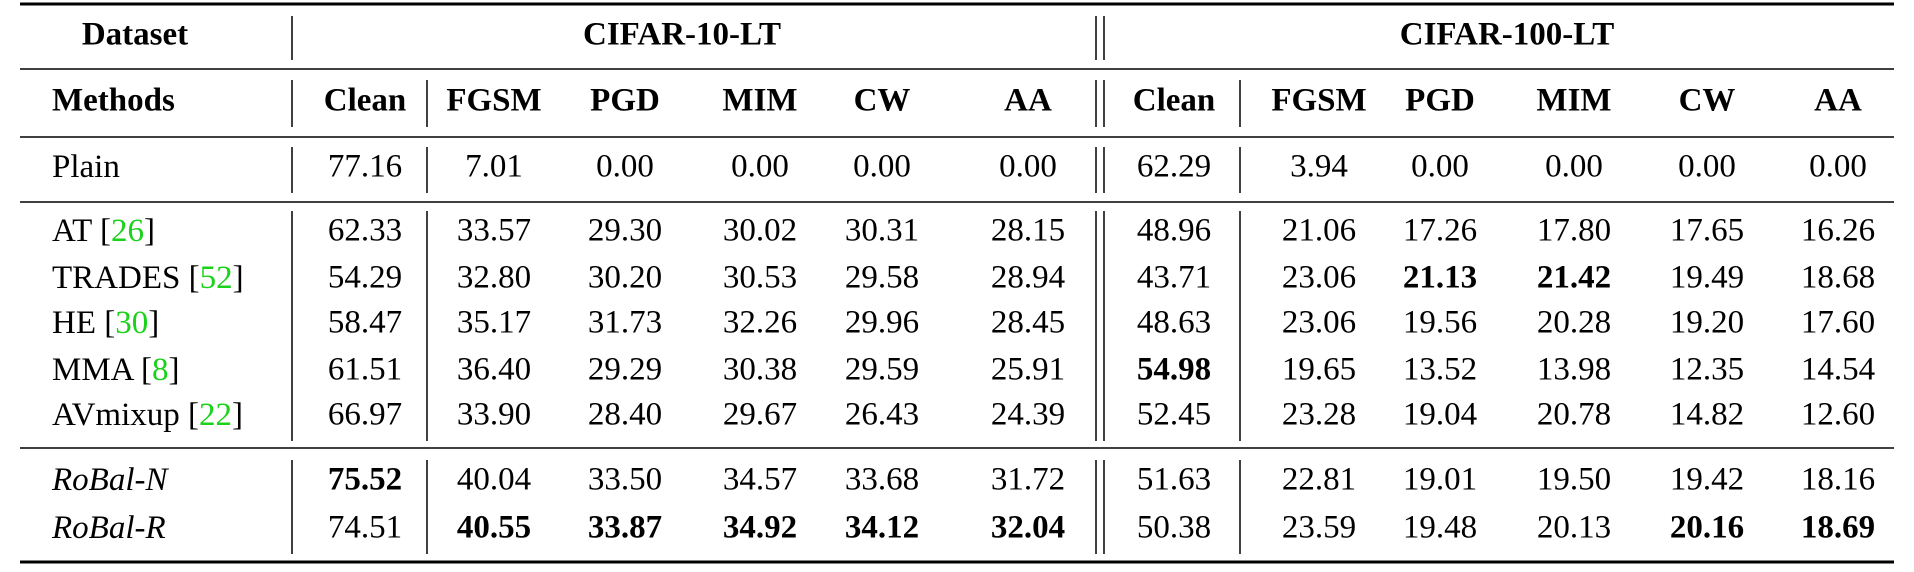 This screenshot has height=572, width=1914. What do you see at coordinates (1174, 278) in the screenshot?
I see `cell-value: 43.71` at bounding box center [1174, 278].